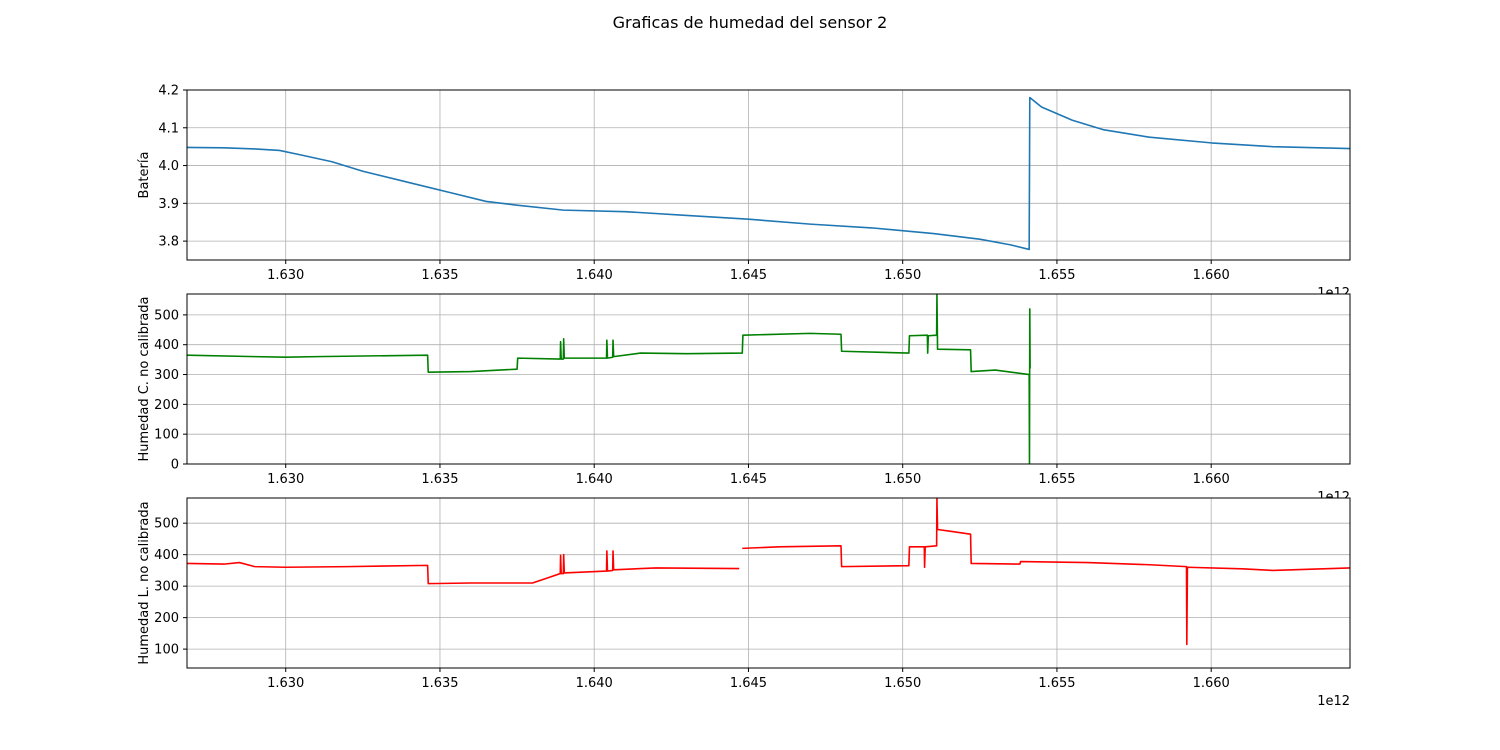 The width and height of the screenshot is (1500, 750). Describe the element at coordinates (175, 465) in the screenshot. I see `y-tick-label: 0` at that location.